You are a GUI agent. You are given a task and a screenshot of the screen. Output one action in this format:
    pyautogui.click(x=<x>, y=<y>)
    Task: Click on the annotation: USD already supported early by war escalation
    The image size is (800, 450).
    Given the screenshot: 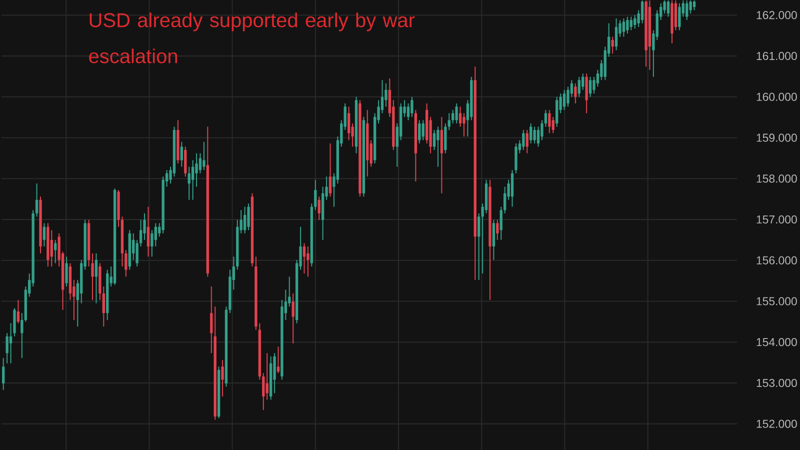 What is the action you would take?
    pyautogui.click(x=252, y=38)
    